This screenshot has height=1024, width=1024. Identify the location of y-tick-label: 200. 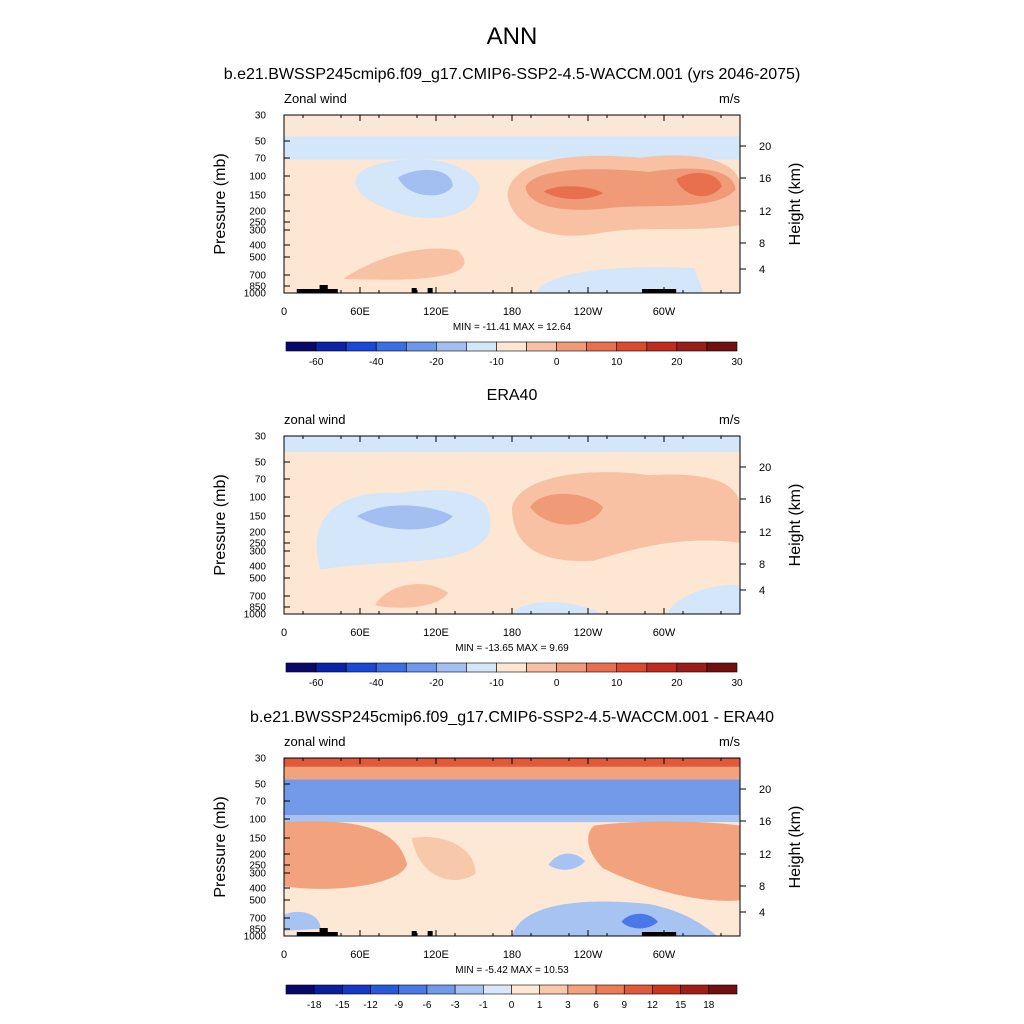
(257, 212).